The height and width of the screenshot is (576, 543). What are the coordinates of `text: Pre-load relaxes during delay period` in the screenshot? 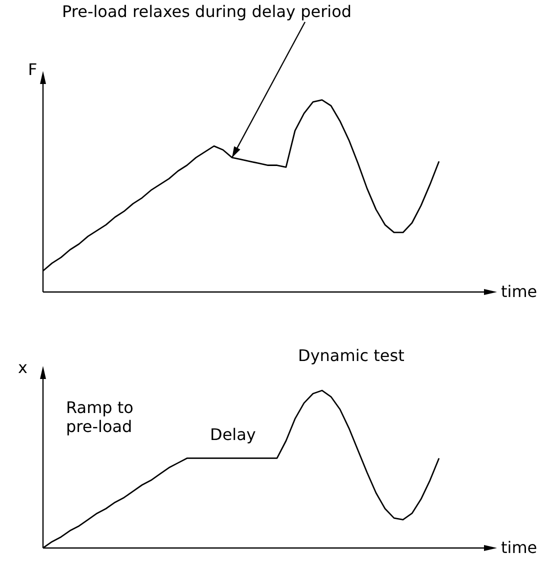 It's located at (207, 12).